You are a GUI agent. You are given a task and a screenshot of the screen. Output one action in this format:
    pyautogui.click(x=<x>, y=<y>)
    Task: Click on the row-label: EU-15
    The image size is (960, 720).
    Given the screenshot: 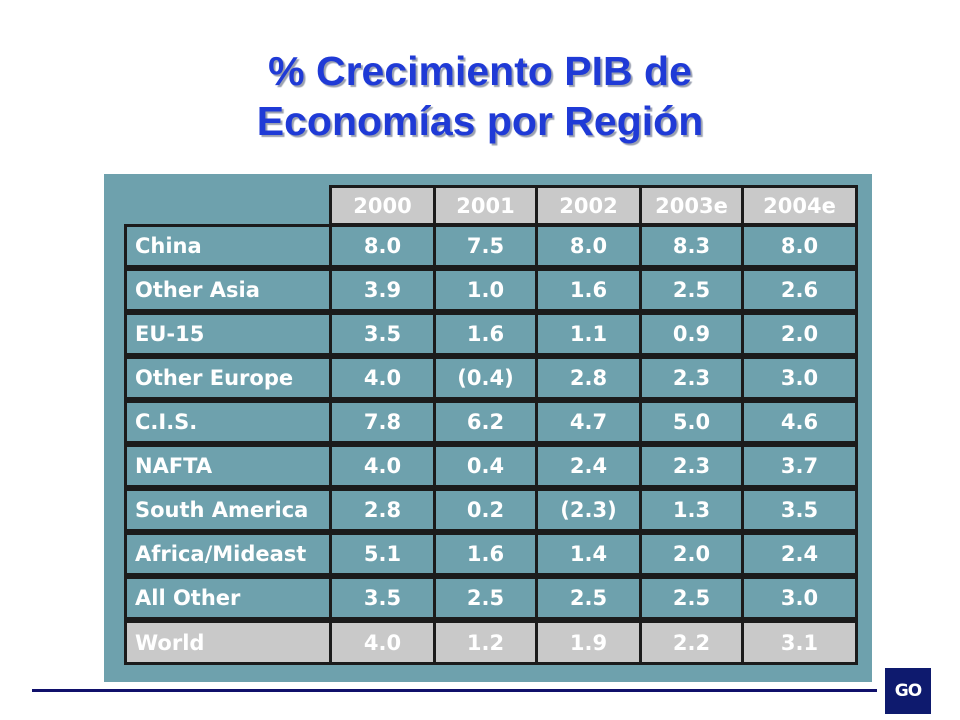 What is the action you would take?
    pyautogui.click(x=228, y=334)
    